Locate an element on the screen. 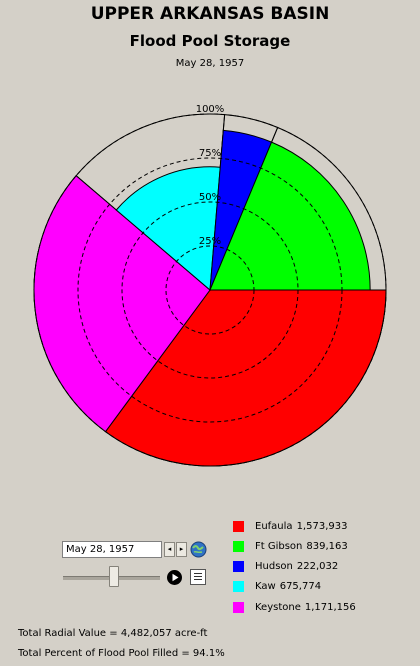  previous-date-button: ◂ is located at coordinates (169, 549).